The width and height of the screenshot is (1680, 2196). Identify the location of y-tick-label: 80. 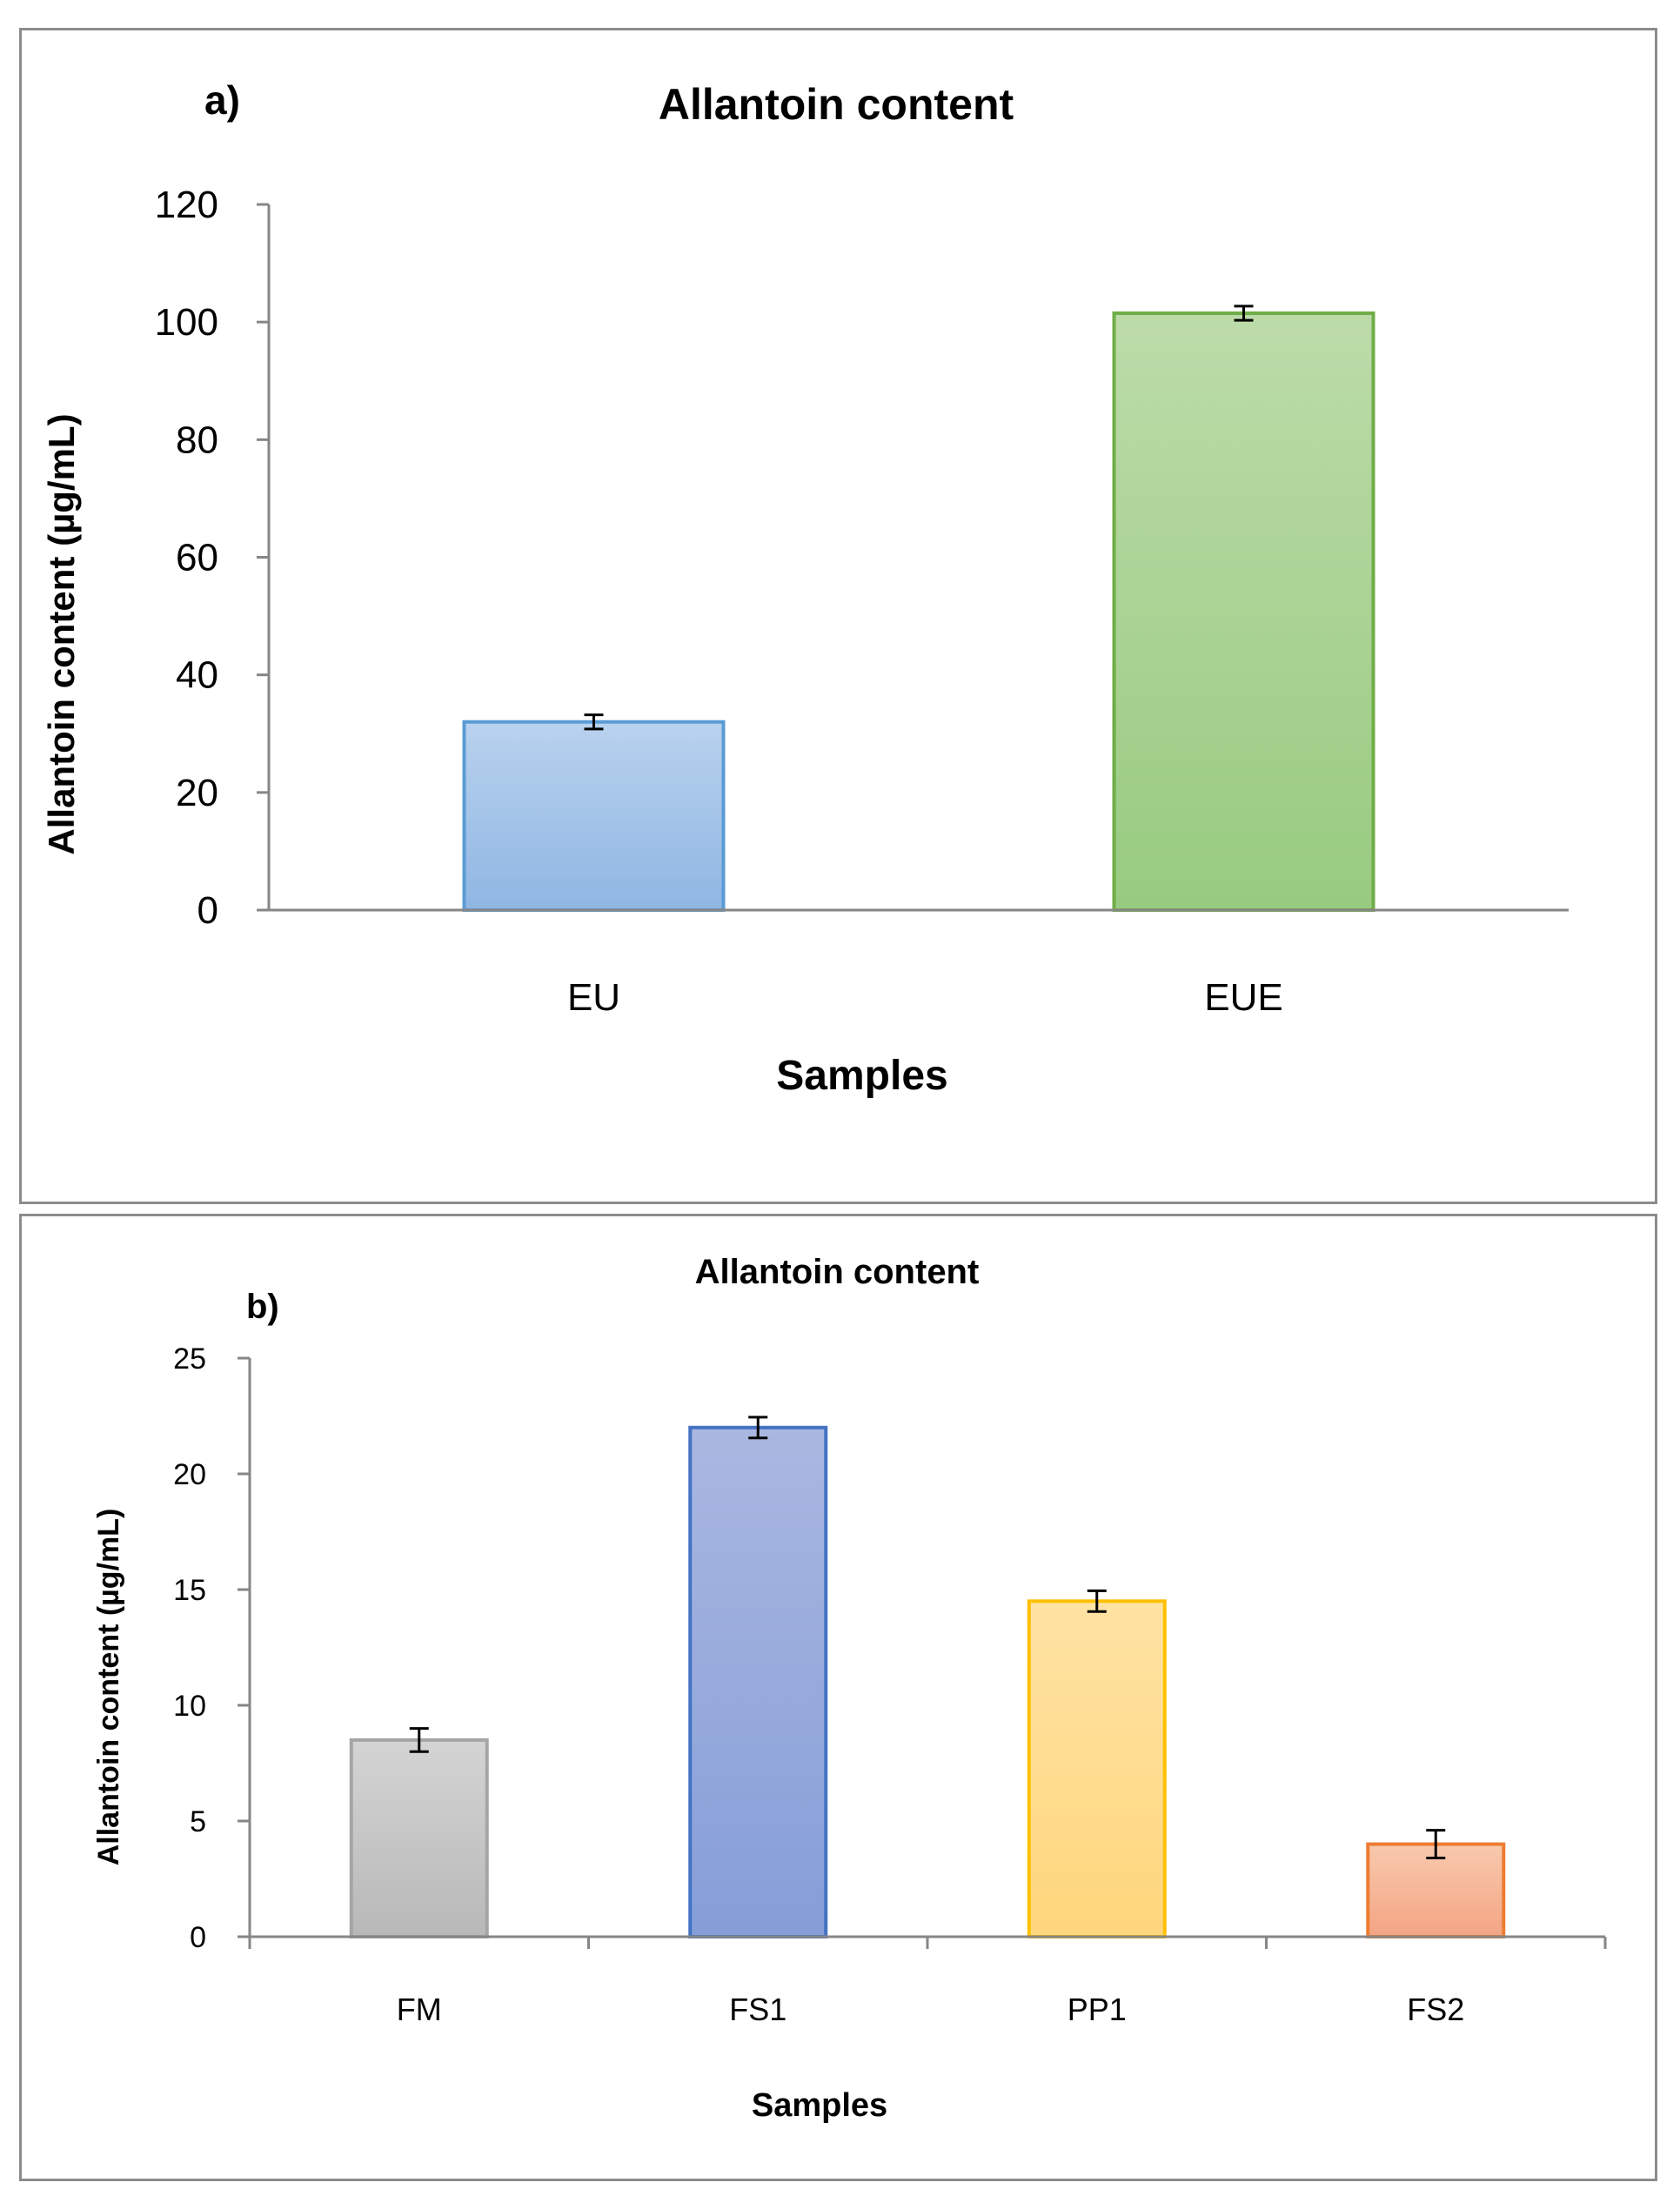
(197, 440).